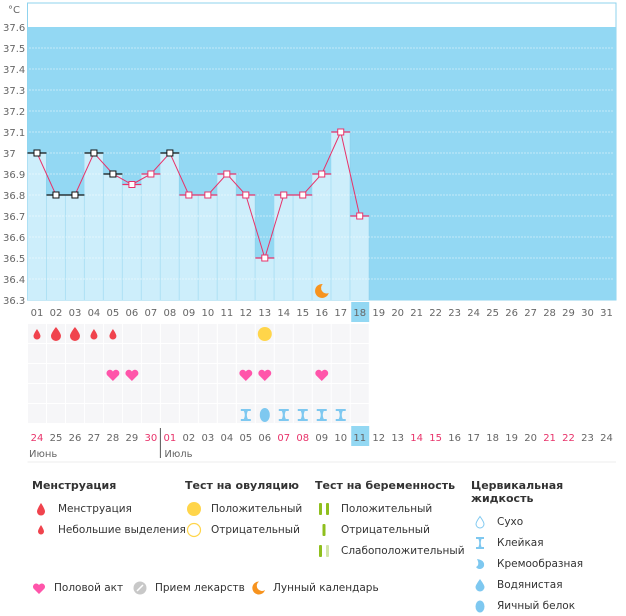  I want to click on y-tick-label: 36.9, so click(14, 175).